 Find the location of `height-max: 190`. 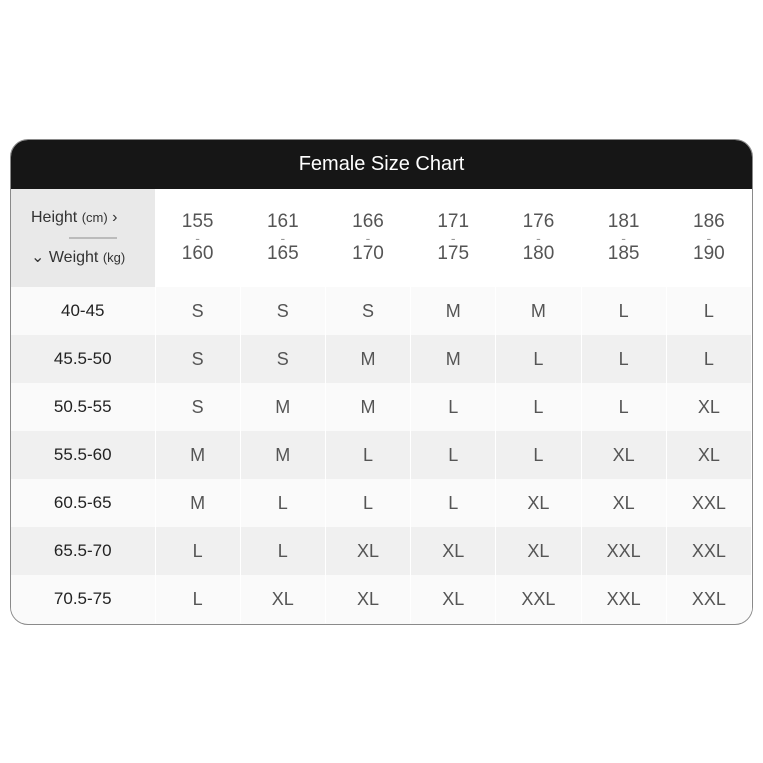

height-max: 190 is located at coordinates (709, 253).